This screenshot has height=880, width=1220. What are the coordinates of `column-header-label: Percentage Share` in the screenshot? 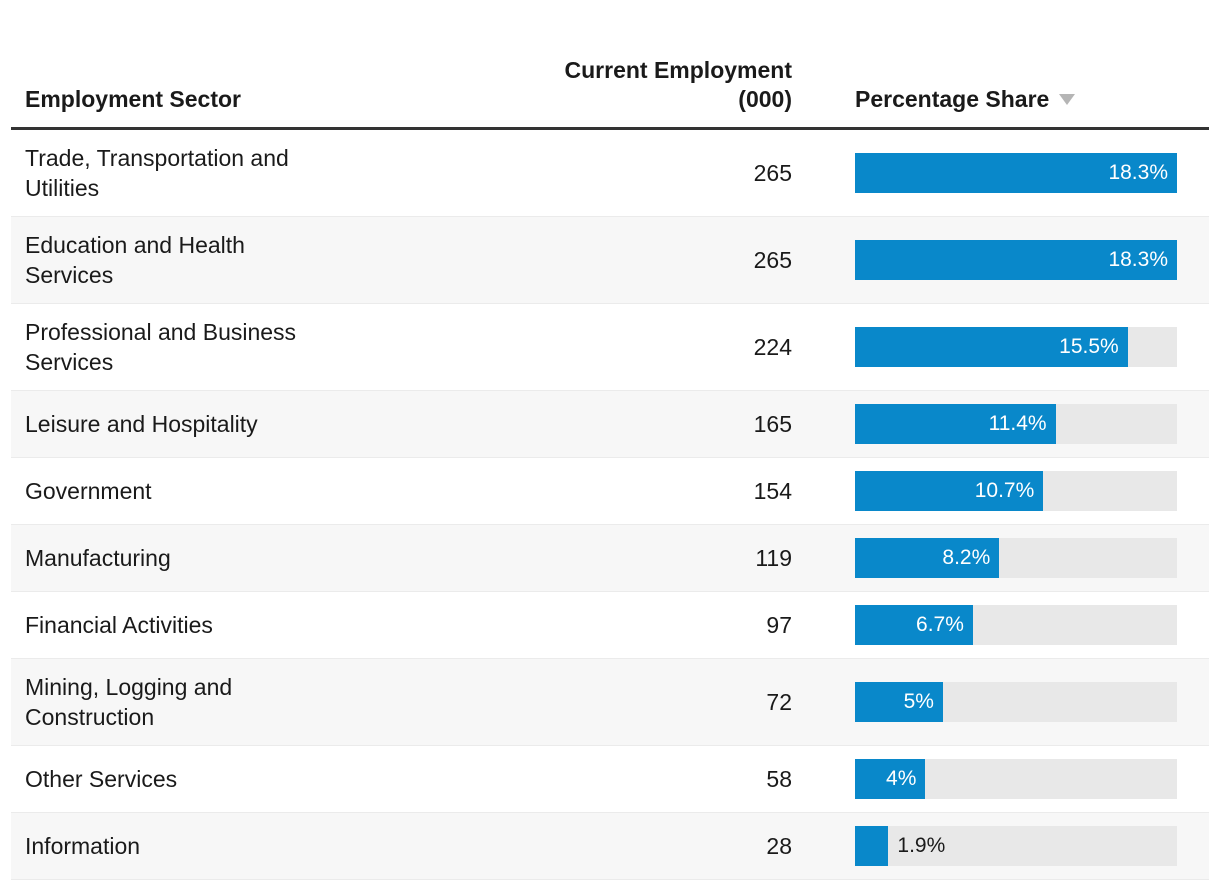 It's located at (952, 99).